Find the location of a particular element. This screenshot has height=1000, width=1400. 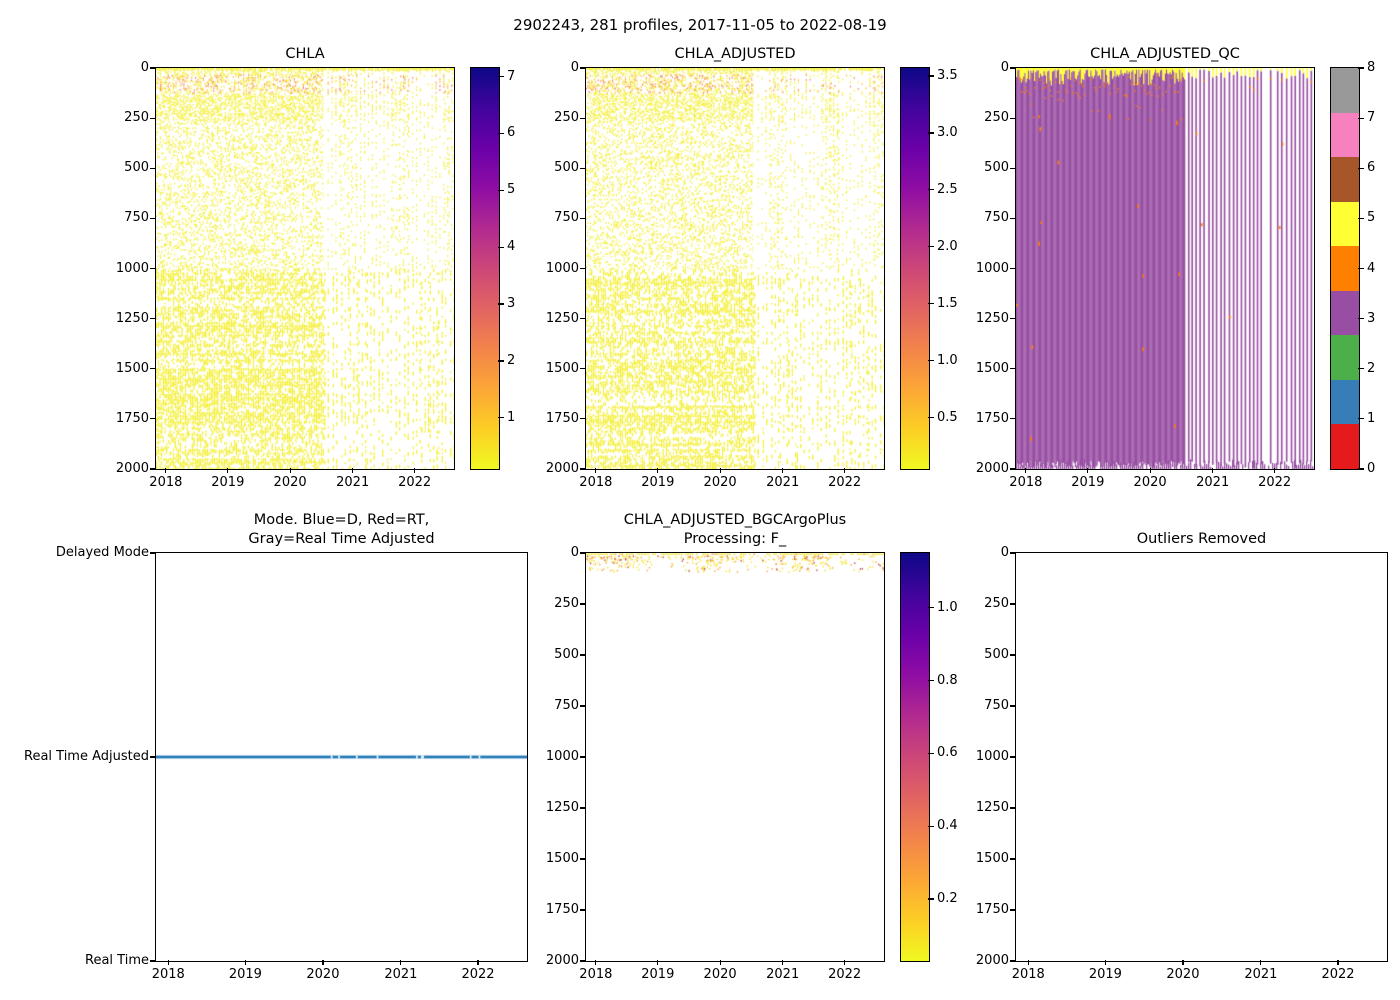

mode-line-plot is located at coordinates (341, 757).